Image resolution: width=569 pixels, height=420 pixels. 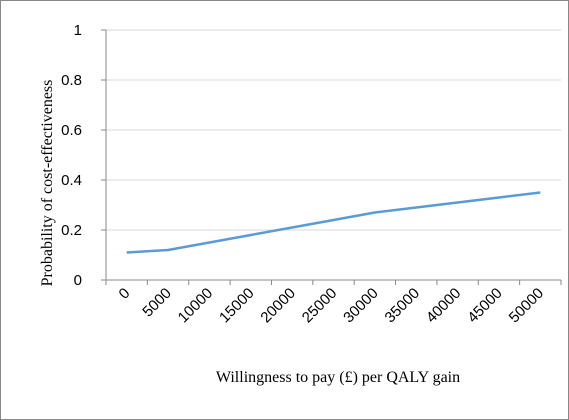 What do you see at coordinates (78, 30) in the screenshot?
I see `y-tick-label: 1` at bounding box center [78, 30].